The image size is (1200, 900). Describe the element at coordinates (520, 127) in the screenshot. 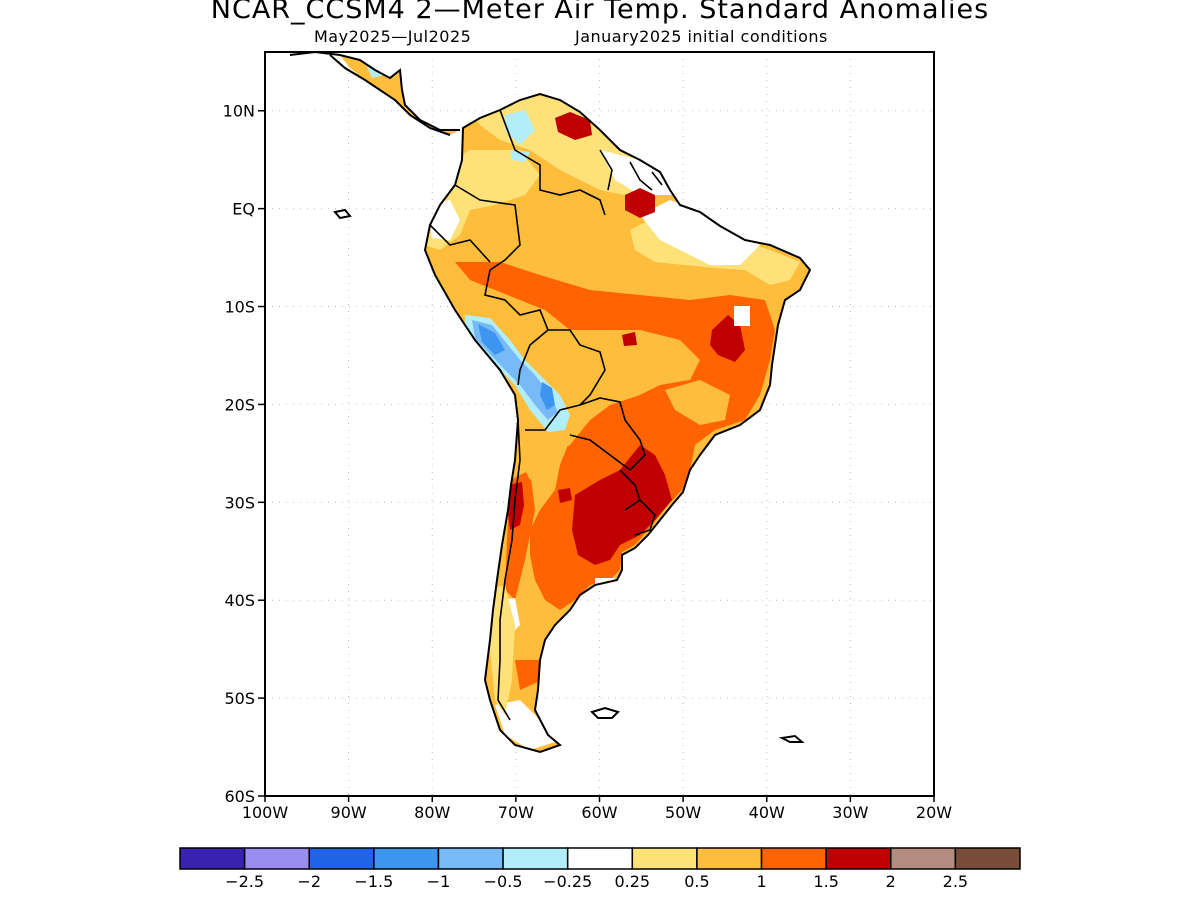

I see `anomaly-lightblue-colombia` at that location.